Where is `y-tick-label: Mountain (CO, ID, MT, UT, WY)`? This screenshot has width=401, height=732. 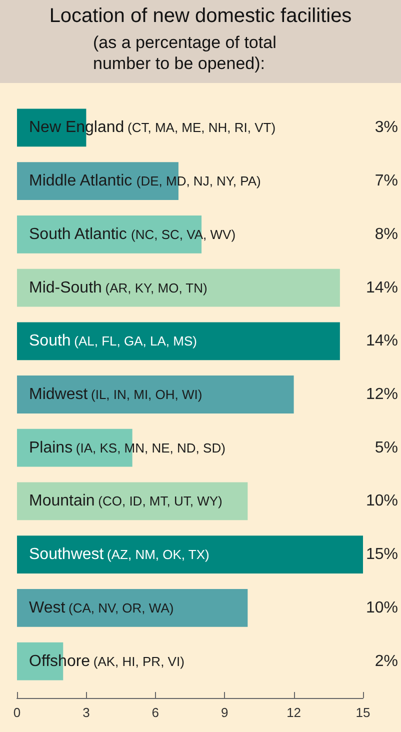 y-tick-label: Mountain (CO, ID, MT, UT, WY) is located at coordinates (125, 501).